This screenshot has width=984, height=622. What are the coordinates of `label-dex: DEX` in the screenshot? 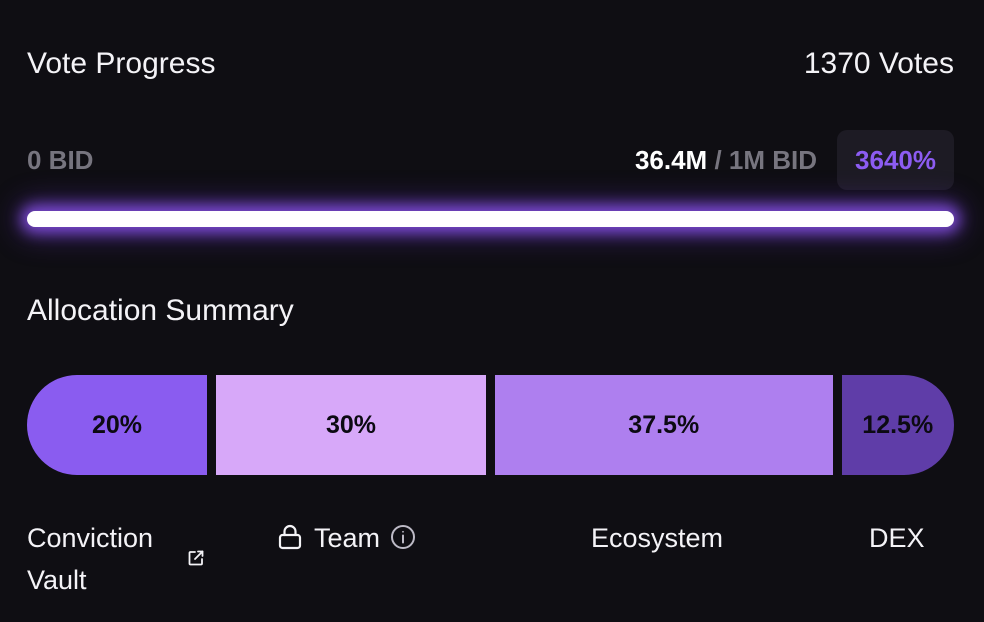 It's located at (897, 538).